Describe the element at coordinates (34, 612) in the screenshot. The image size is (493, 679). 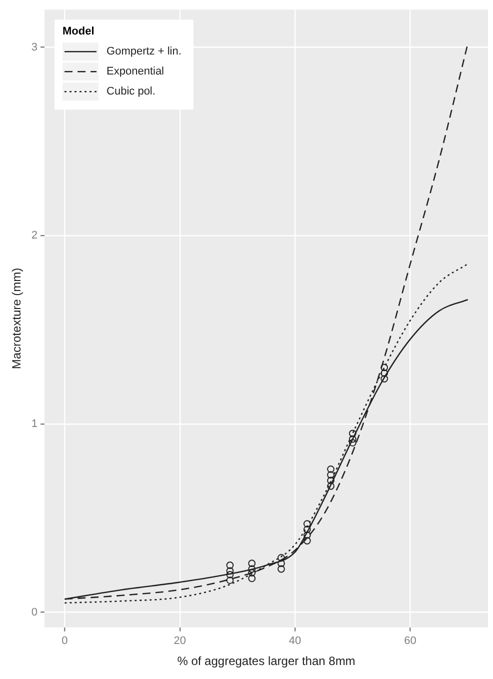
I see `y-tick-label: 0` at that location.